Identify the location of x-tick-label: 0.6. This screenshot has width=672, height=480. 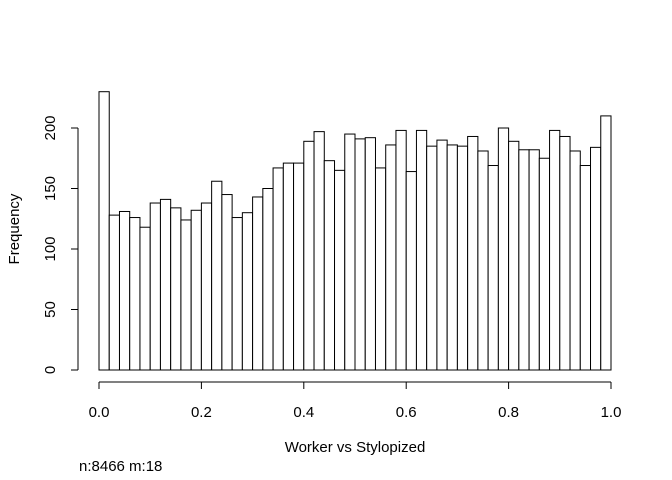
(406, 412).